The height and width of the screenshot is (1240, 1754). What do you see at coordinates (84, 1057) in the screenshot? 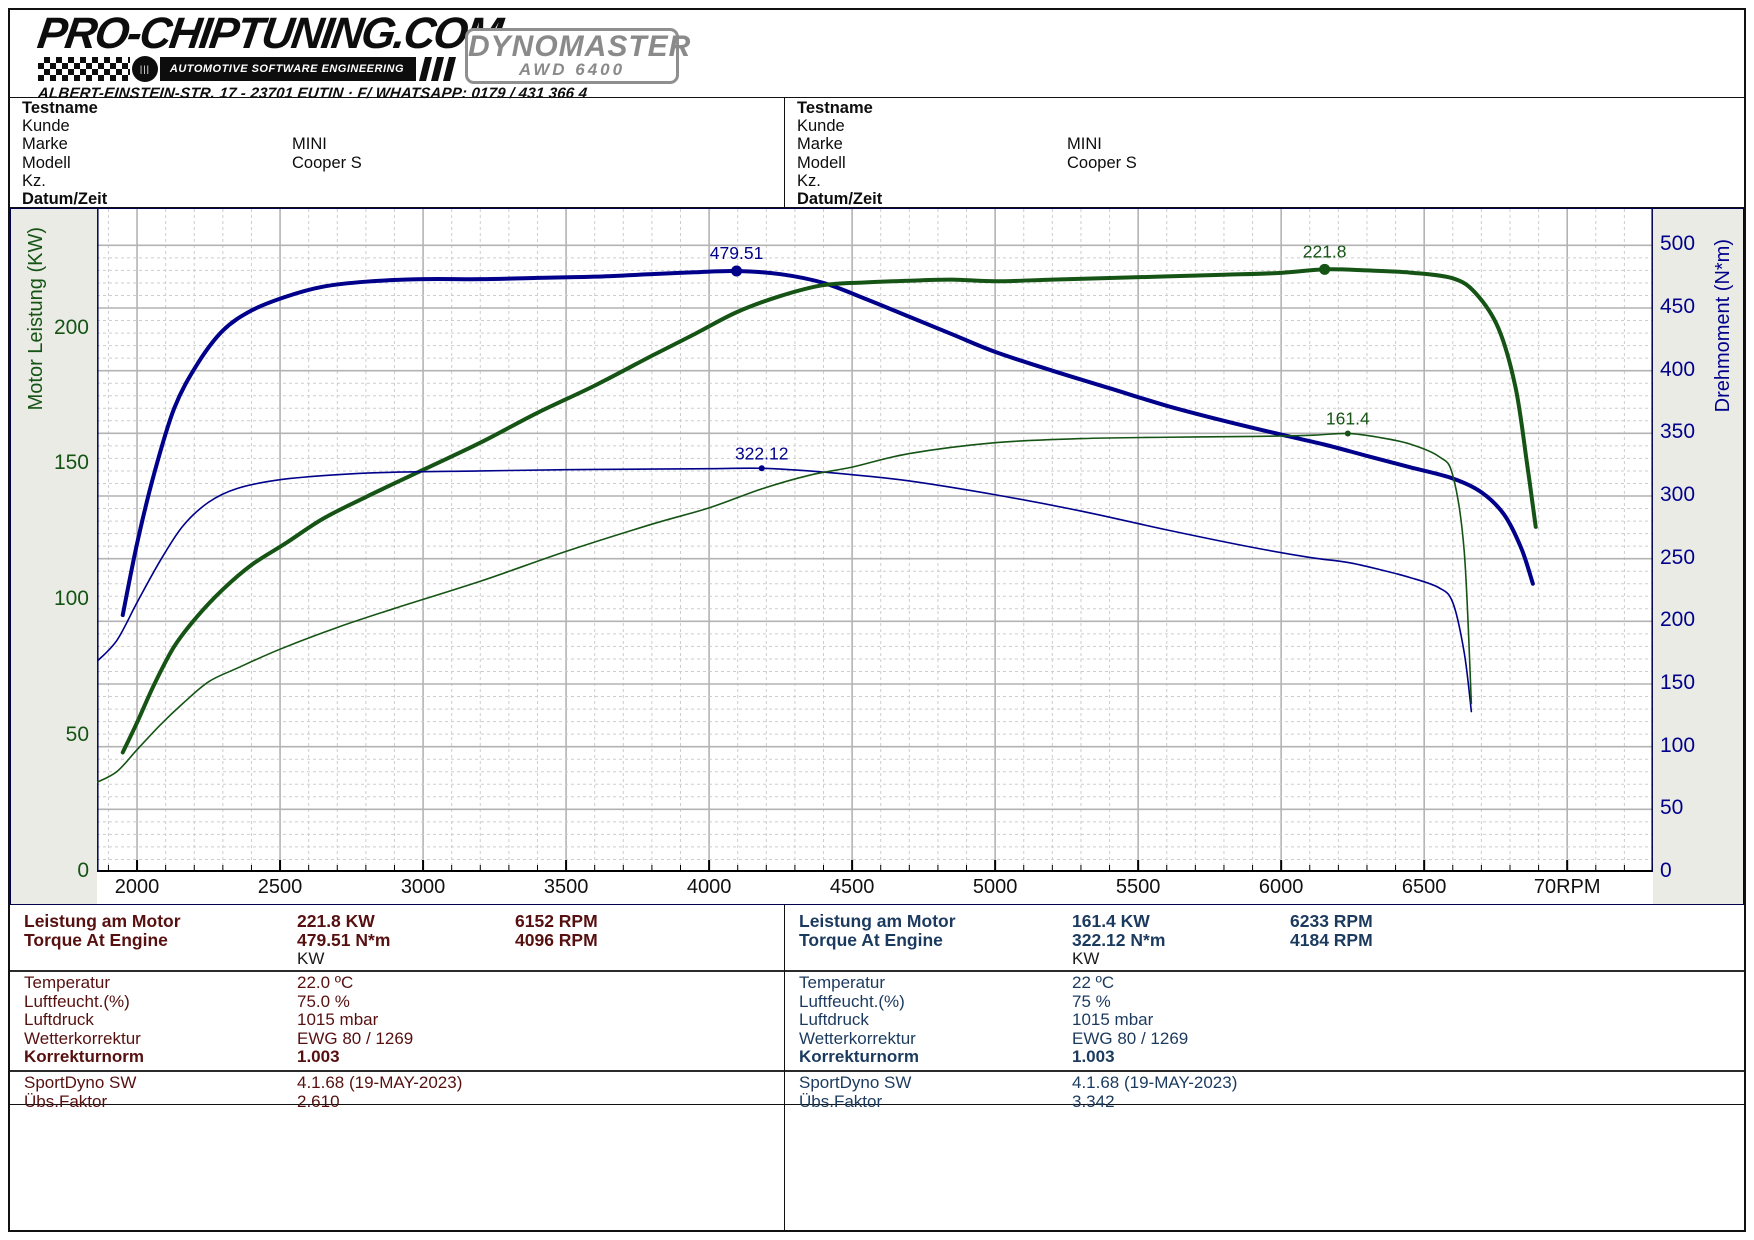
I see `env-row-korrekturnorm-c1: Korrekturnorm` at bounding box center [84, 1057].